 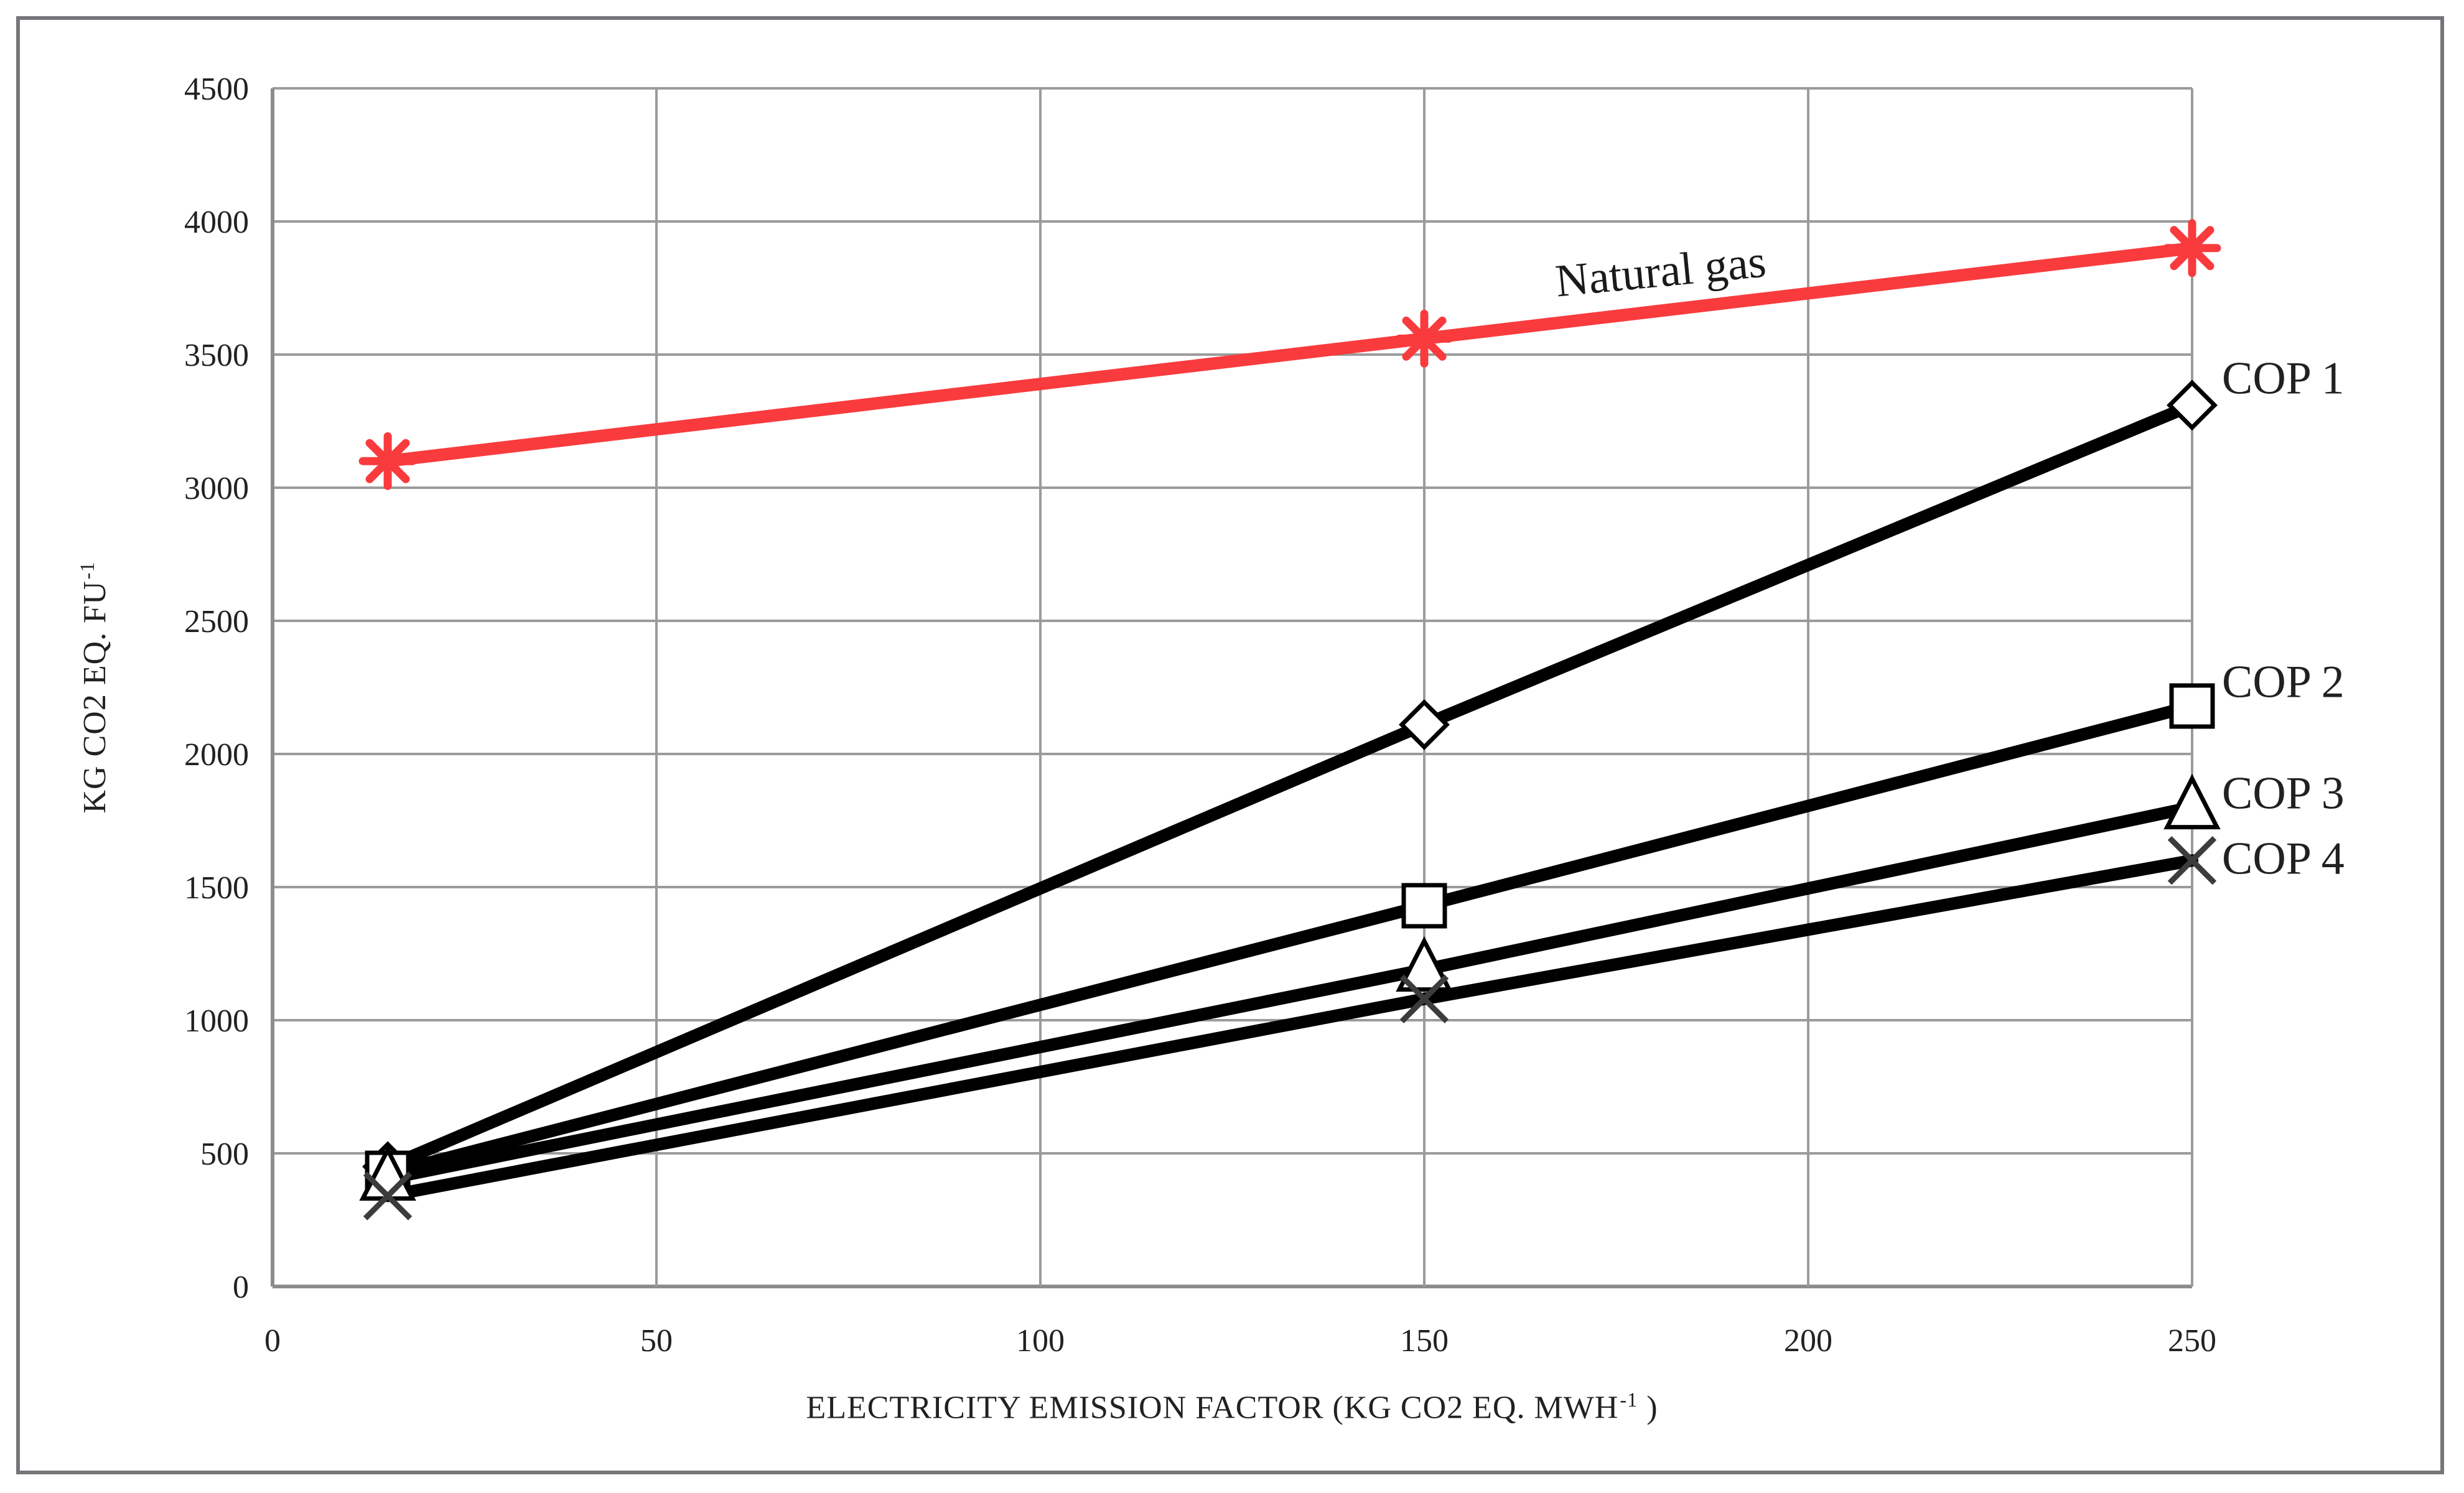 I want to click on y-tick-label-500: 500, so click(x=224, y=1154).